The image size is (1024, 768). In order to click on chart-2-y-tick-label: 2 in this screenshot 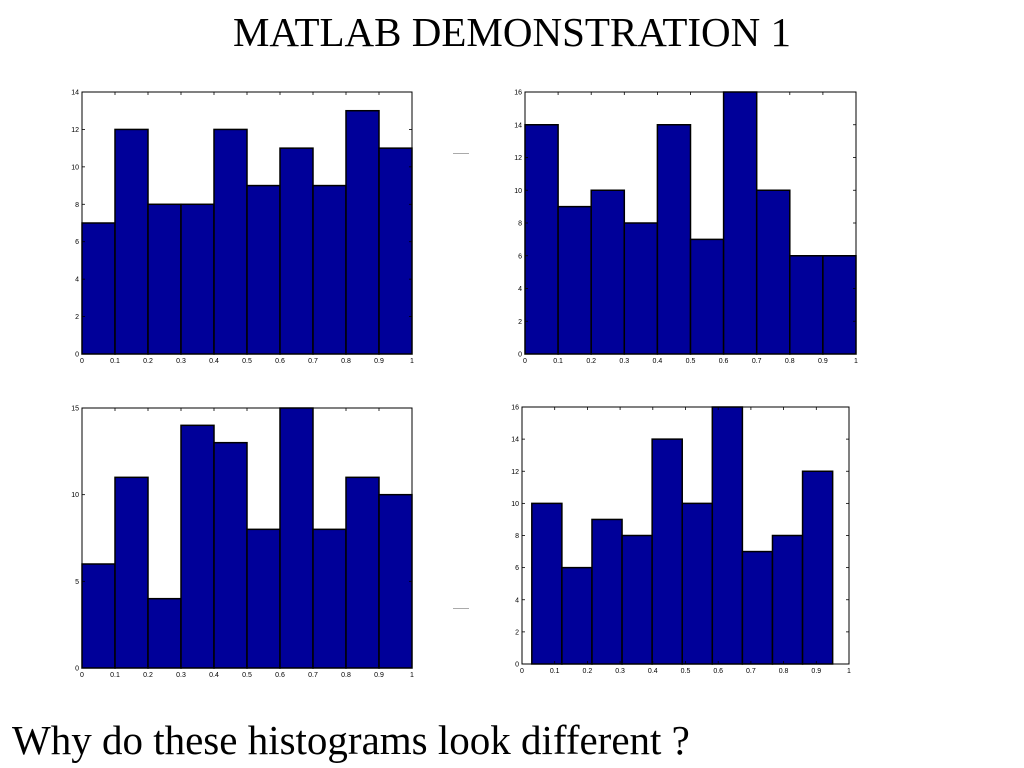, I will do `click(520, 322)`.